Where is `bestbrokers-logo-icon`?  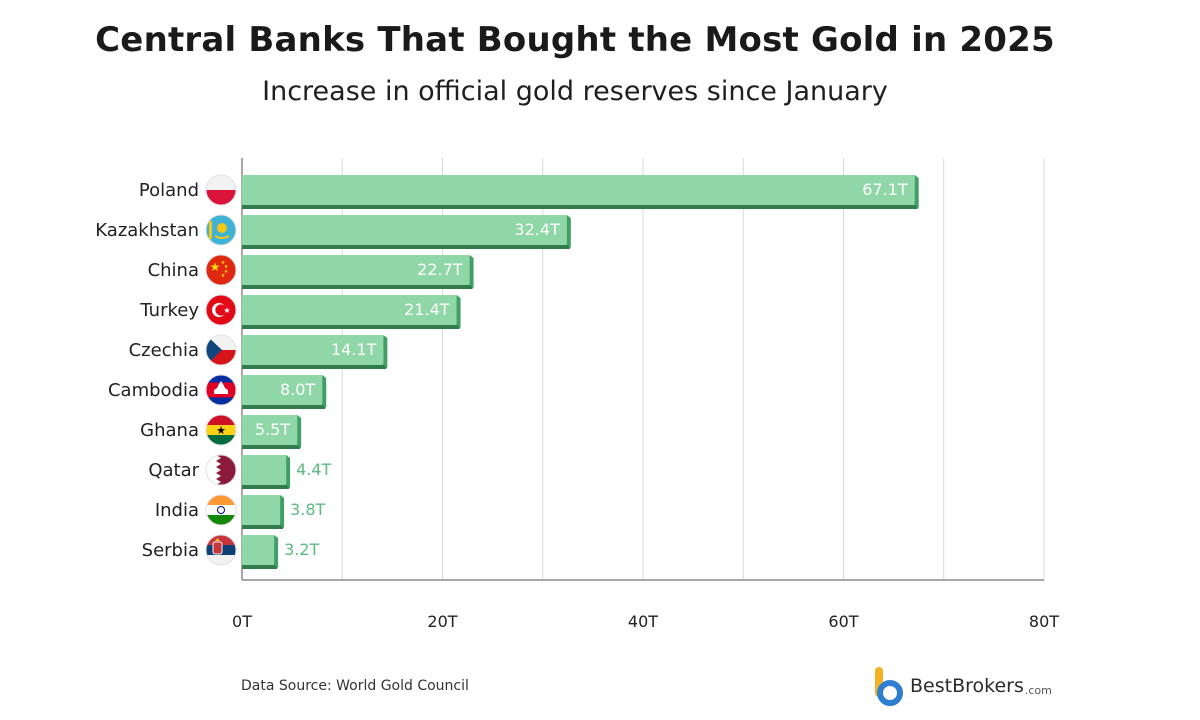 bestbrokers-logo-icon is located at coordinates (889, 686).